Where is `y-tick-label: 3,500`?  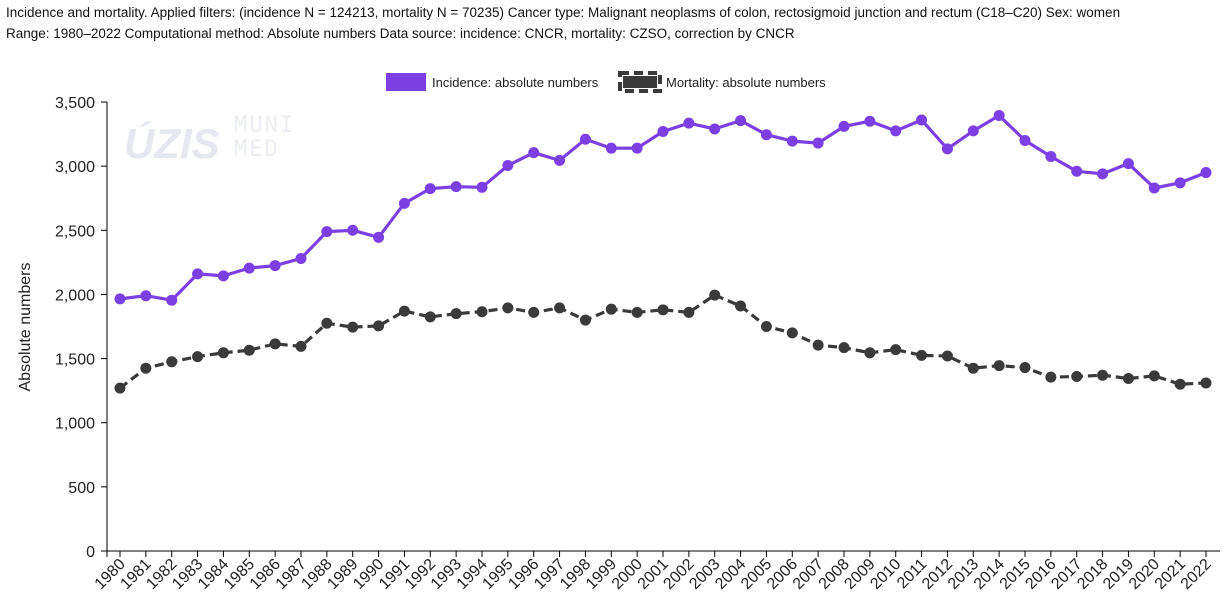 y-tick-label: 3,500 is located at coordinates (75, 103).